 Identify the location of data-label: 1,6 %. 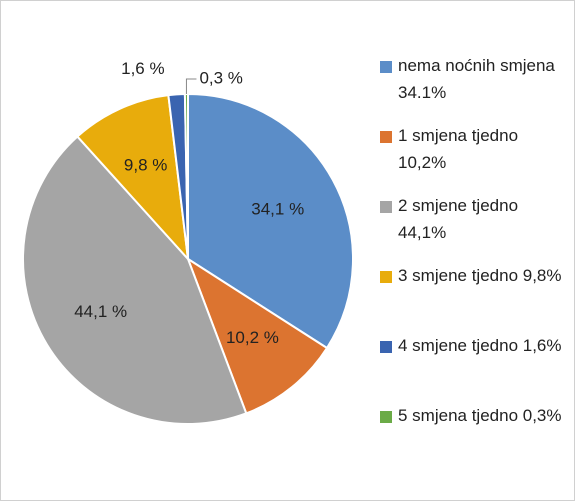
(142, 68).